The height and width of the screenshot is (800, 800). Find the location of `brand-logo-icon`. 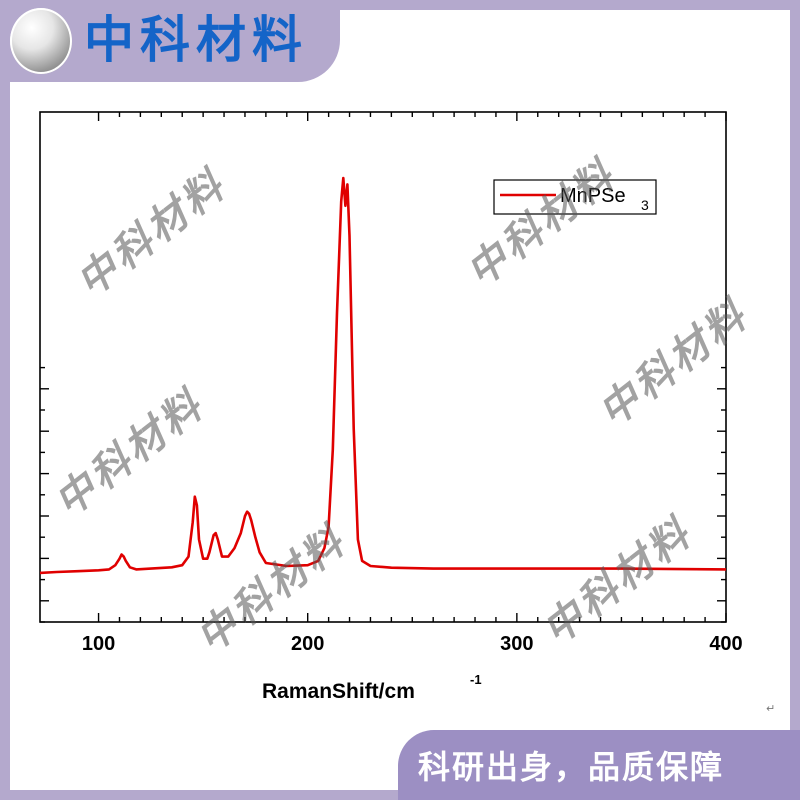

brand-logo-icon is located at coordinates (41, 41).